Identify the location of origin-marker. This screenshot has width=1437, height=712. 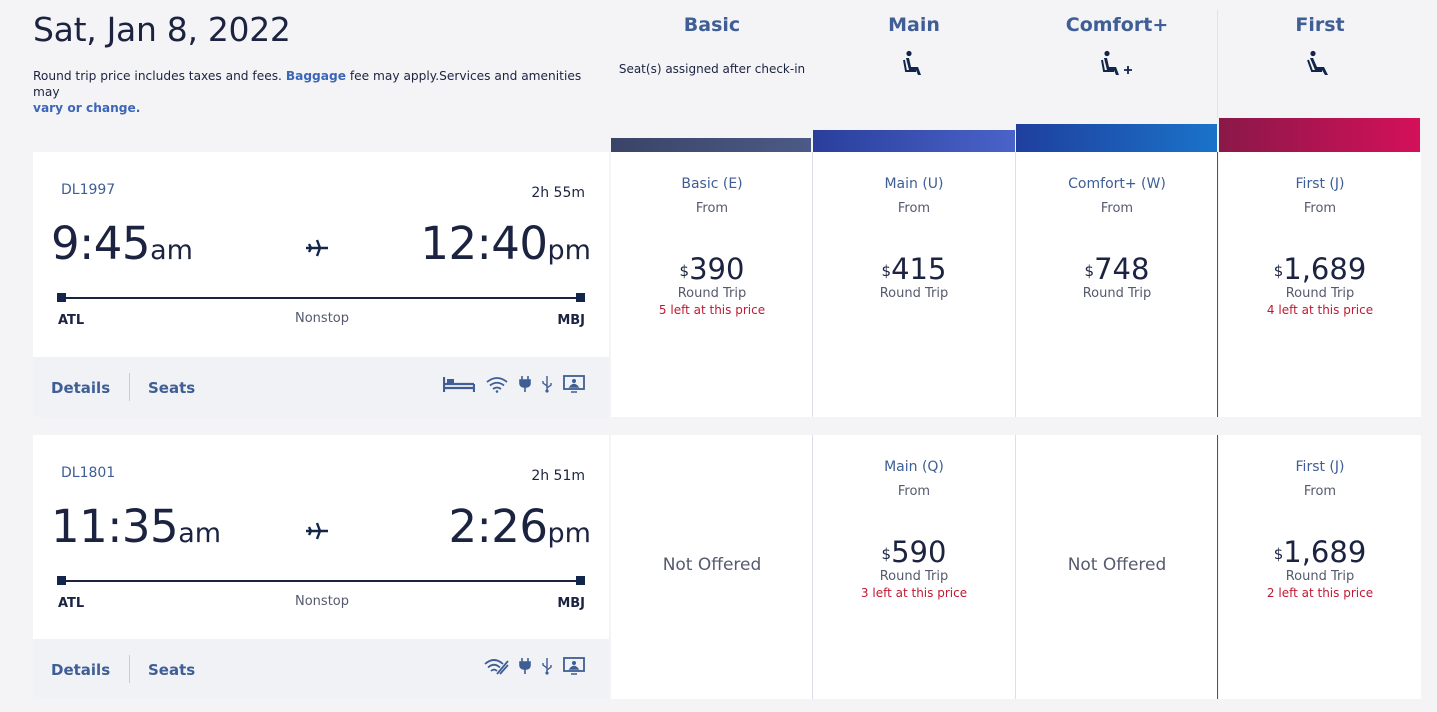
(61, 297).